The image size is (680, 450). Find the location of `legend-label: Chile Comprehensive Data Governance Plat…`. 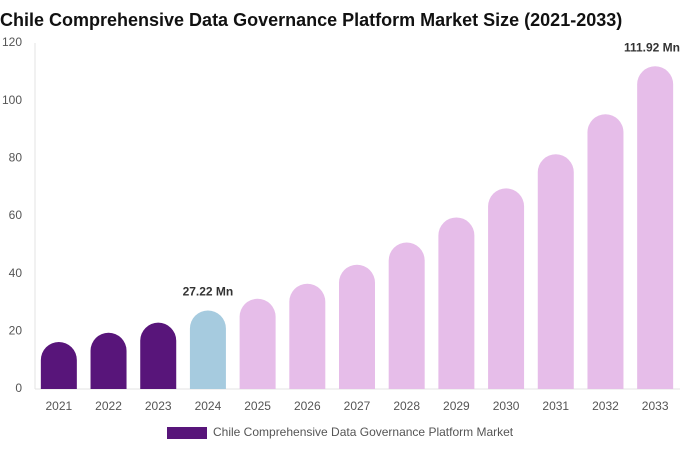

legend-label: Chile Comprehensive Data Governance Plat… is located at coordinates (363, 432).